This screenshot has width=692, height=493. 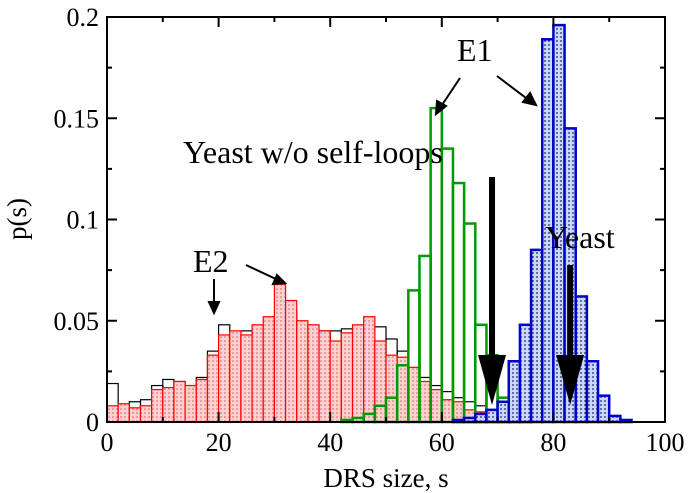 What do you see at coordinates (475, 50) in the screenshot?
I see `annotation-e1: E1` at bounding box center [475, 50].